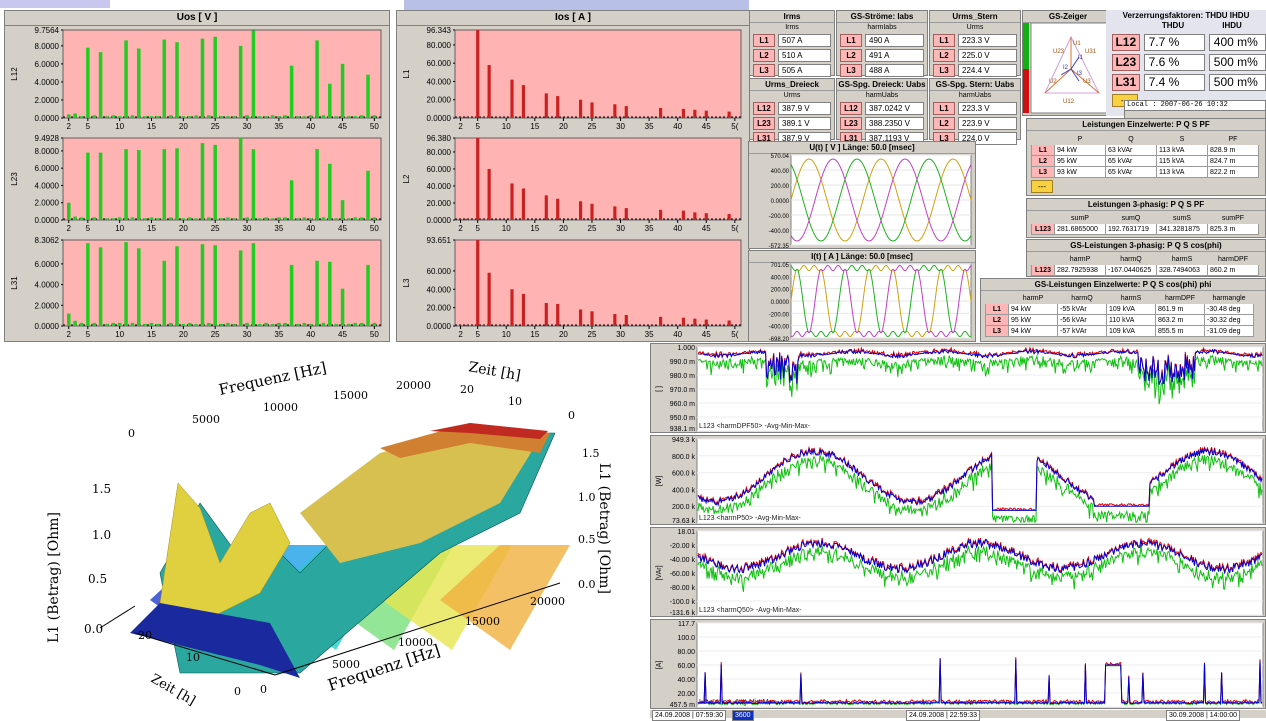 The width and height of the screenshot is (1266, 721). I want to click on trend-series-name: L123 <harmP50> -Avg-Min-Max-, so click(750, 518).